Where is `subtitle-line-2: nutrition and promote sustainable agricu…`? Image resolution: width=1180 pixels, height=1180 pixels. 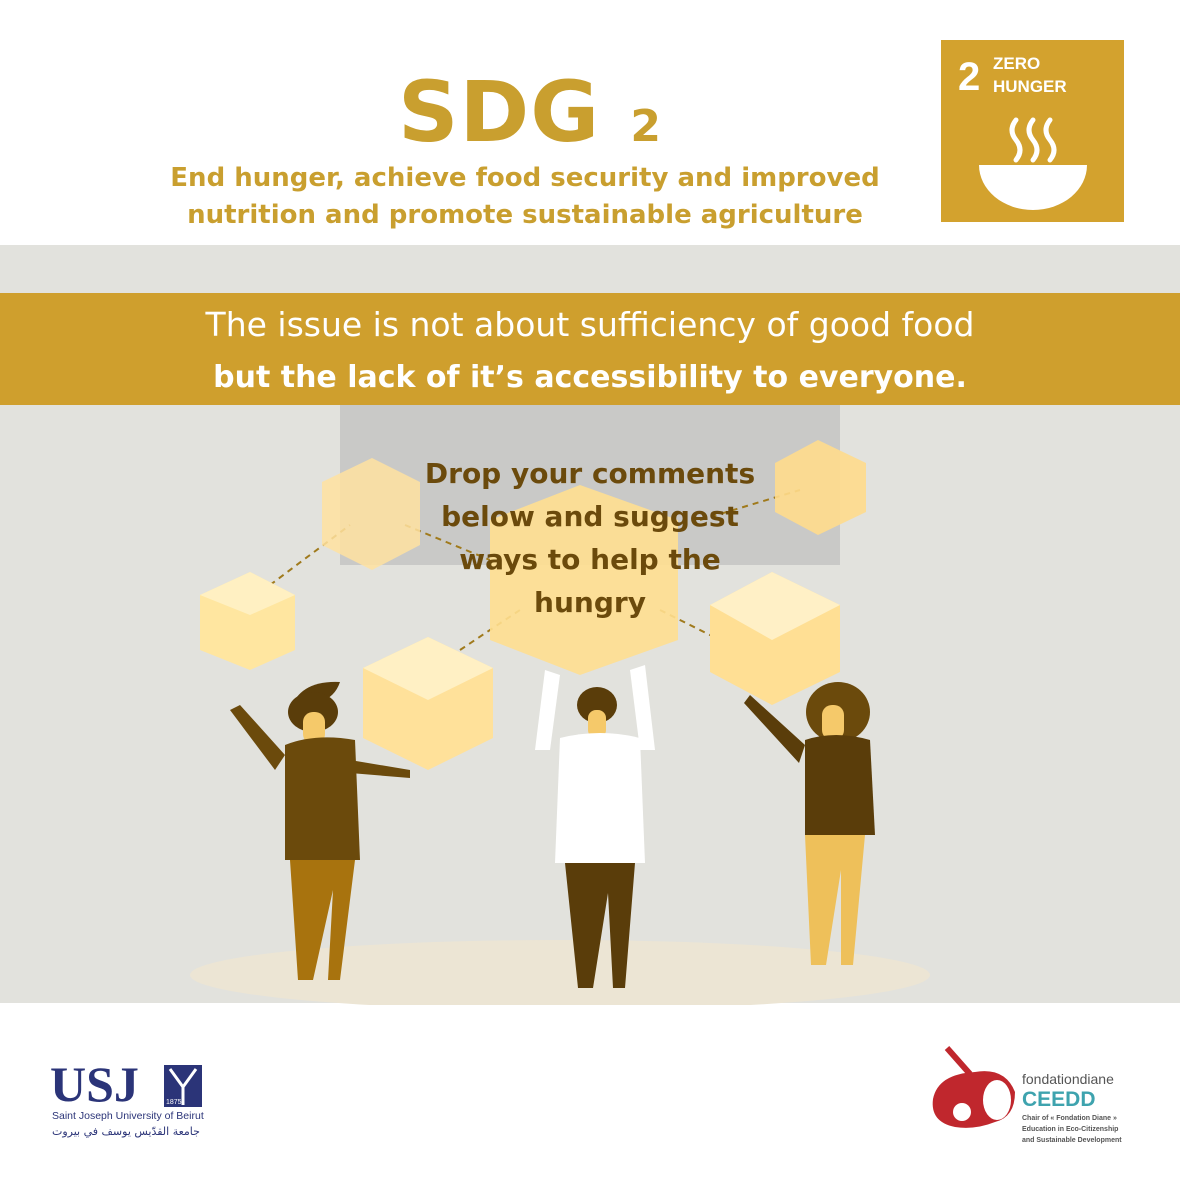 subtitle-line-2: nutrition and promote sustainable agricu… is located at coordinates (525, 215).